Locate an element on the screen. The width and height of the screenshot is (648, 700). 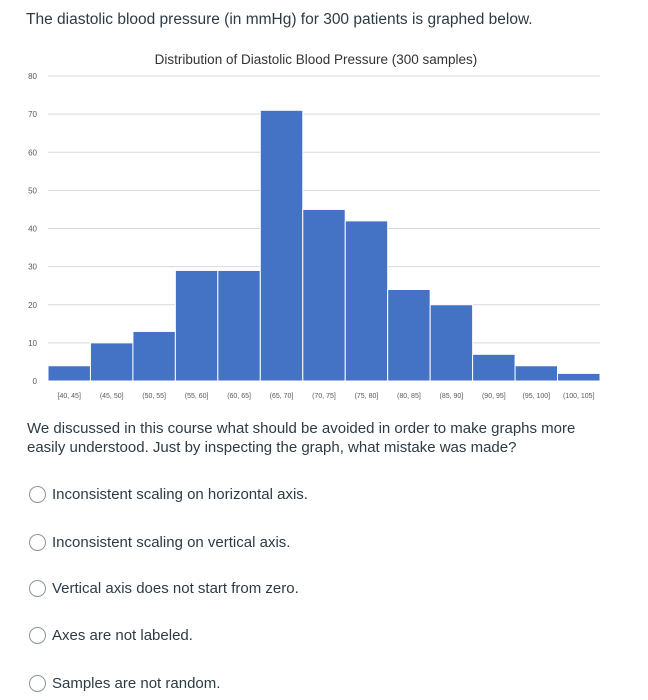
option-samples-not-random: Samples are not random. is located at coordinates (124, 683).